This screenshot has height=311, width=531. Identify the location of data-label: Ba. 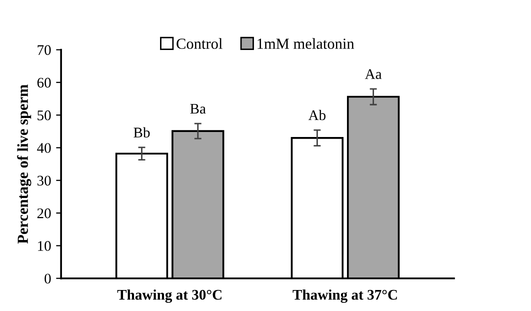
(198, 109).